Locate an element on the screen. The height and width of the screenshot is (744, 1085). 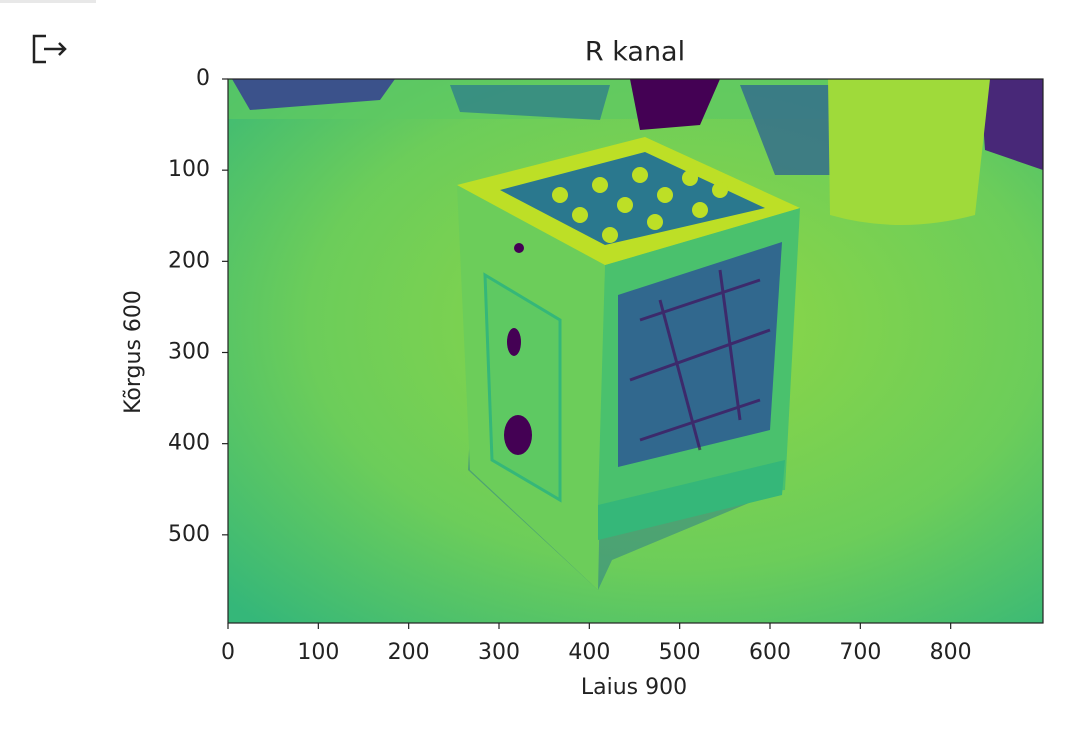
y-tick-label: 100 is located at coordinates (189, 169).